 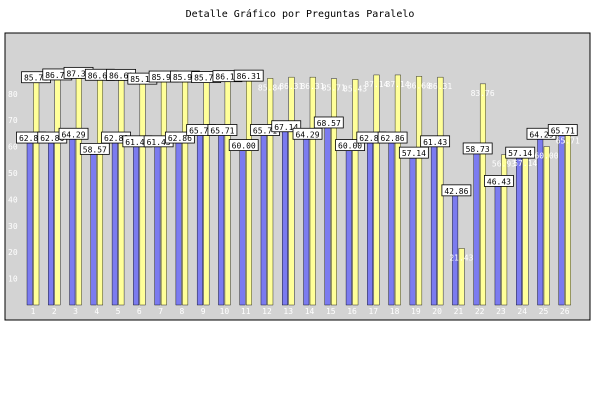 I want to click on value-label: 86.60, so click(x=121, y=75).